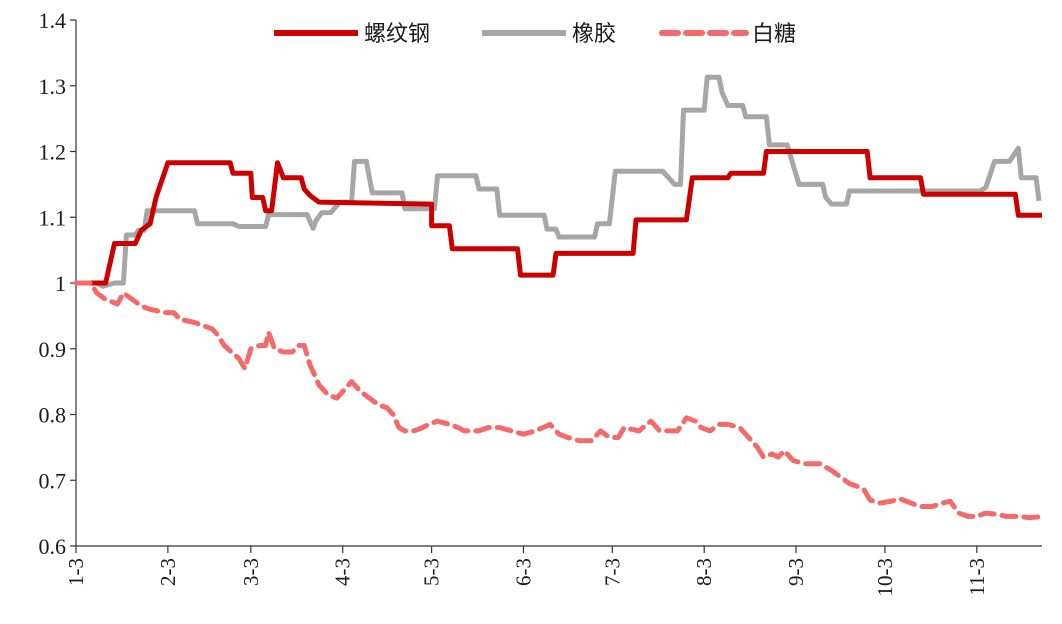 The image size is (1062, 624). I want to click on y-tick-label: 0.6, so click(53, 546).